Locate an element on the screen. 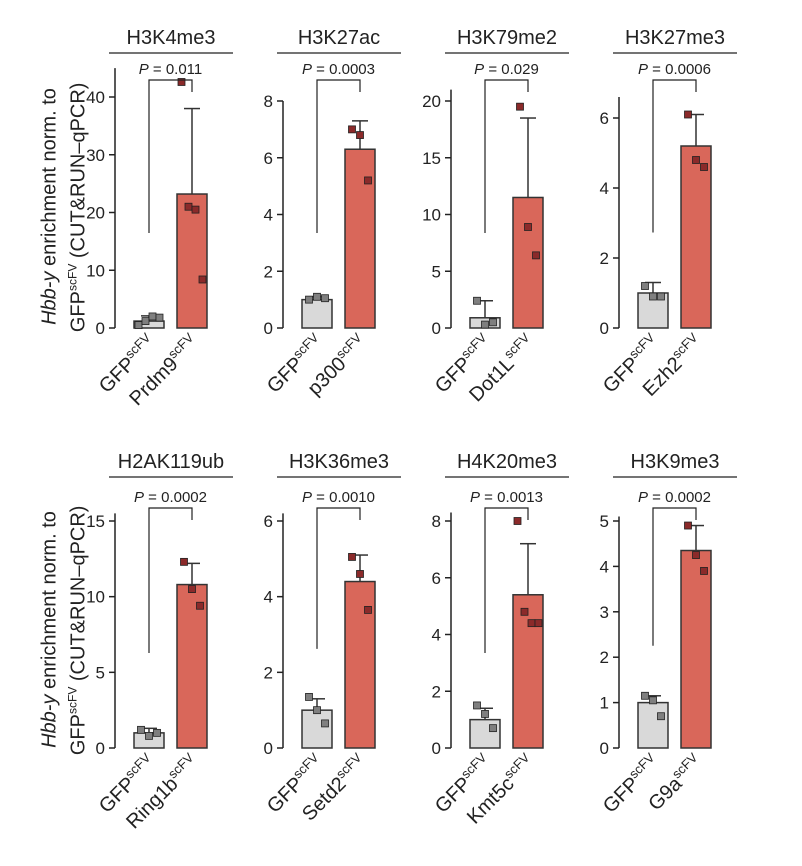 The width and height of the screenshot is (802, 866). chart-title: H3K4me3 is located at coordinates (171, 38).